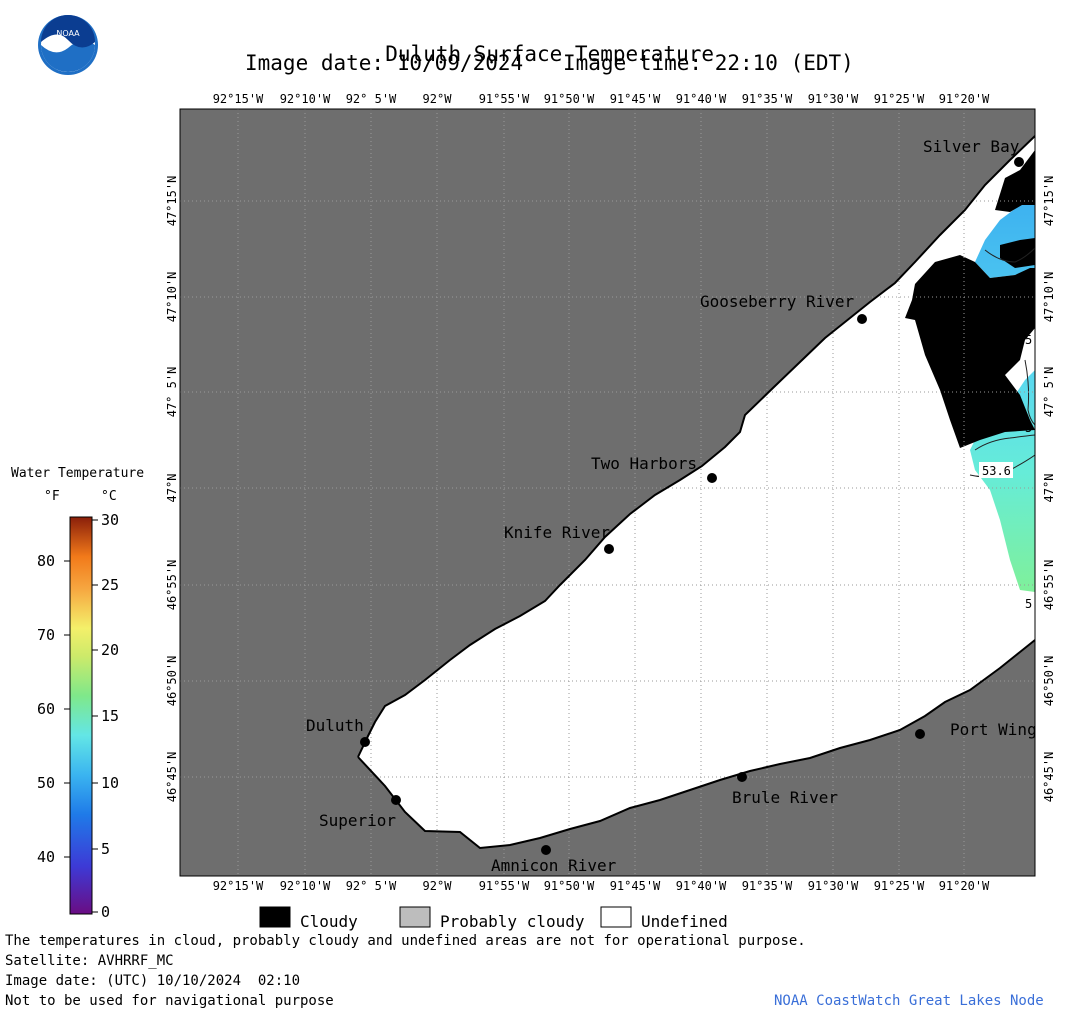  I want to click on legend-c-tick: 25, so click(110, 585).